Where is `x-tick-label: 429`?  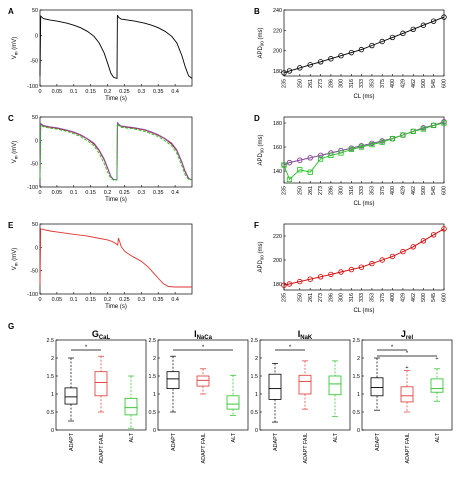 x-tick-label: 429 is located at coordinates (404, 190).